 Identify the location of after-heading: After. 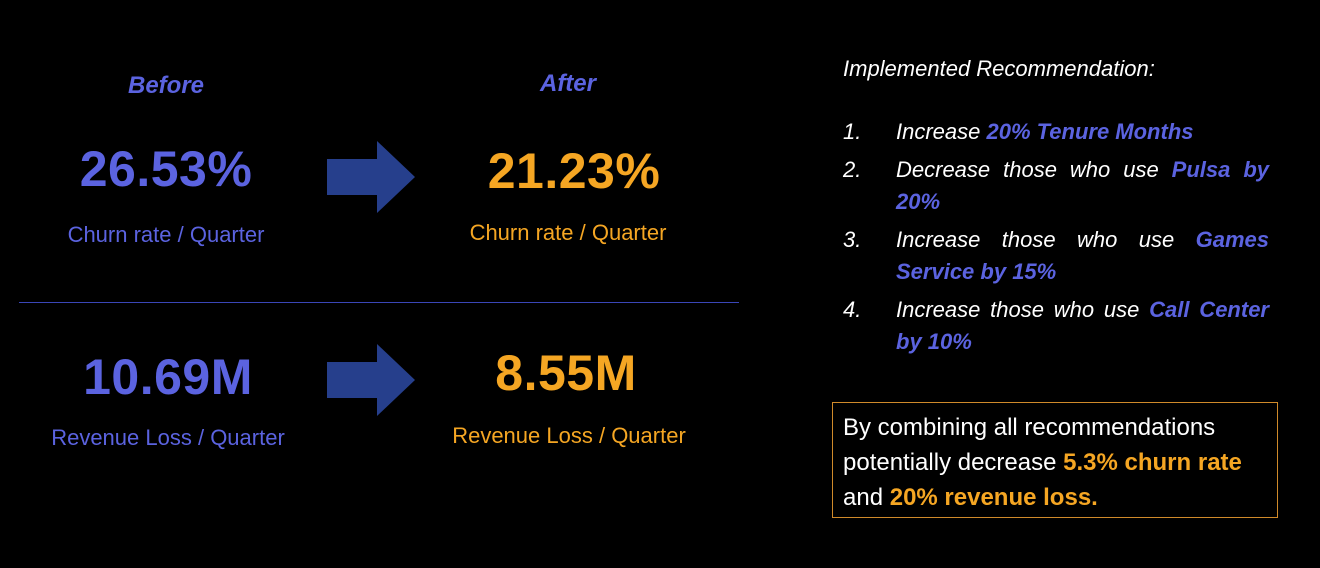
(567, 83).